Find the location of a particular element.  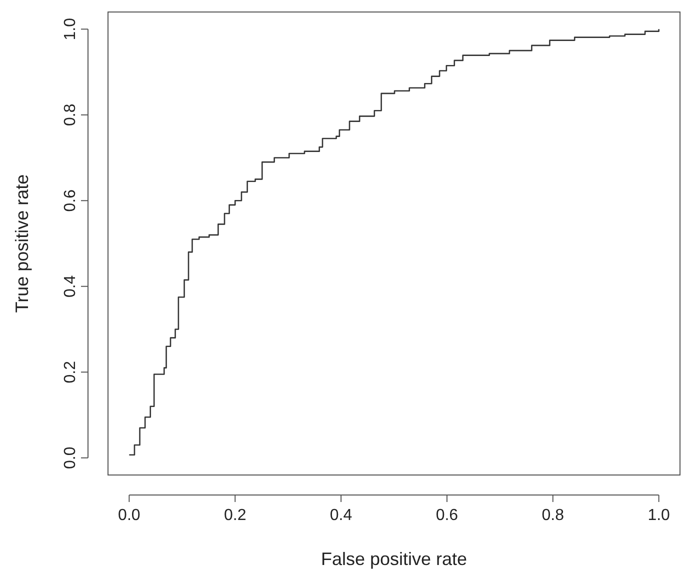

y-tick-label: 0.0 is located at coordinates (70, 457).